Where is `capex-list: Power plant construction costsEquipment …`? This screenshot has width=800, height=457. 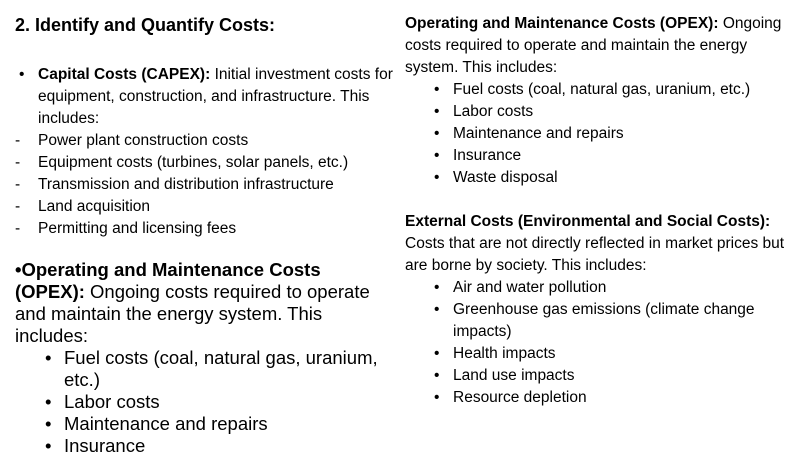
capex-list: Power plant construction costsEquipment … is located at coordinates (206, 185).